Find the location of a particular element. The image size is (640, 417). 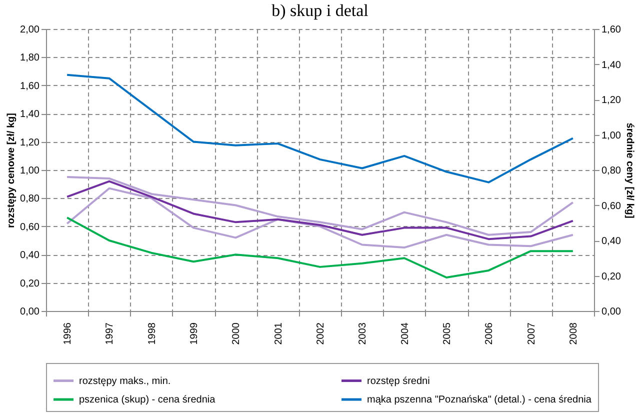

y2-tick-label: 0,20 is located at coordinates (612, 276).